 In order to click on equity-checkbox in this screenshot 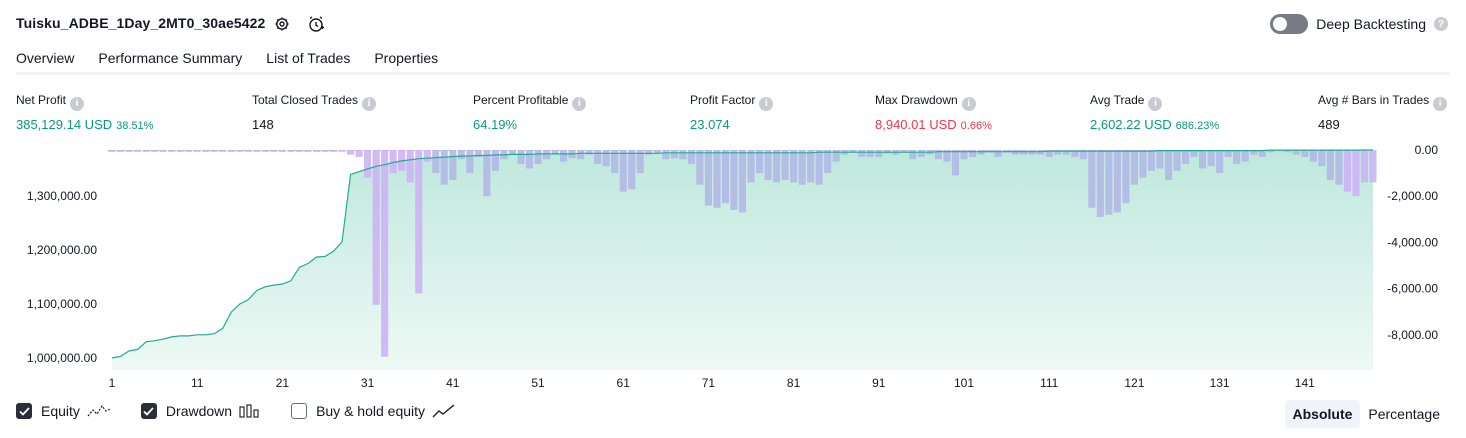, I will do `click(24, 411)`.